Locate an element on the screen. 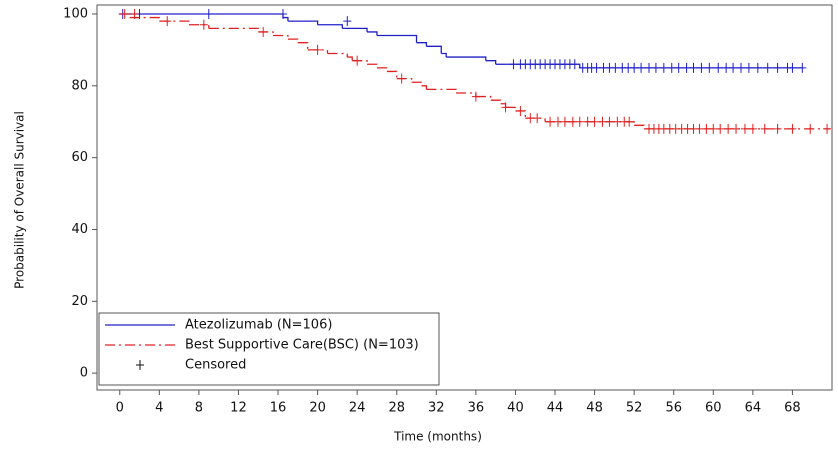 Image resolution: width=838 pixels, height=450 pixels. y-tick-label: 40 is located at coordinates (79, 229).